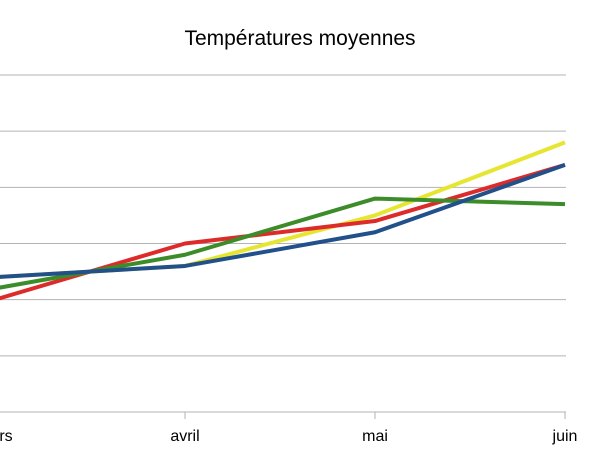 This screenshot has height=454, width=600. What do you see at coordinates (6, 436) in the screenshot?
I see `x-tick-label: rs` at bounding box center [6, 436].